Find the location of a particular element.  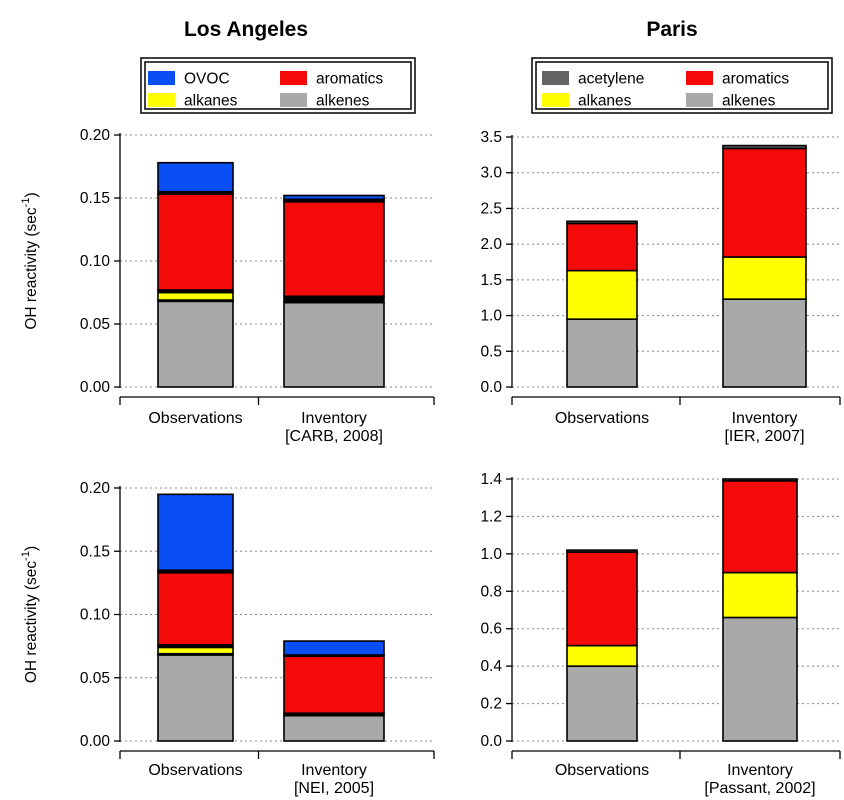

legend-swatch-acetylene is located at coordinates (555, 78).